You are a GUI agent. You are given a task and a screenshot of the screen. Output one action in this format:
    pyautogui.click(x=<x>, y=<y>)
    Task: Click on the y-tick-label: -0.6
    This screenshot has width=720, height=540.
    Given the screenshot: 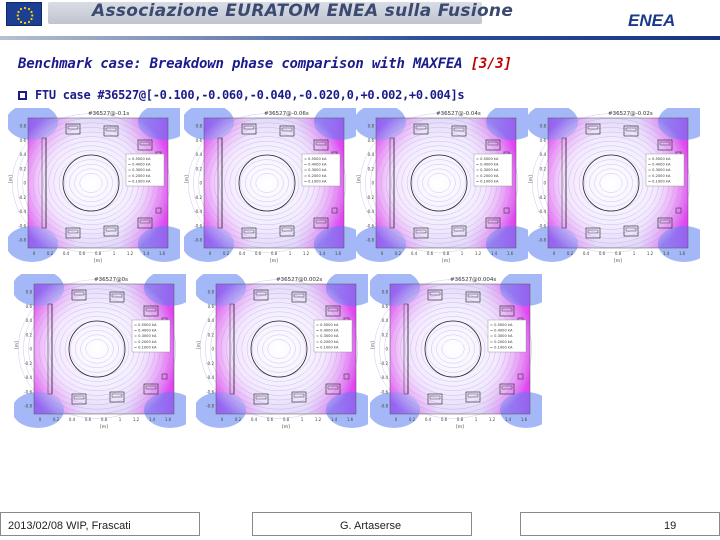 What is the action you would take?
    pyautogui.click(x=210, y=391)
    